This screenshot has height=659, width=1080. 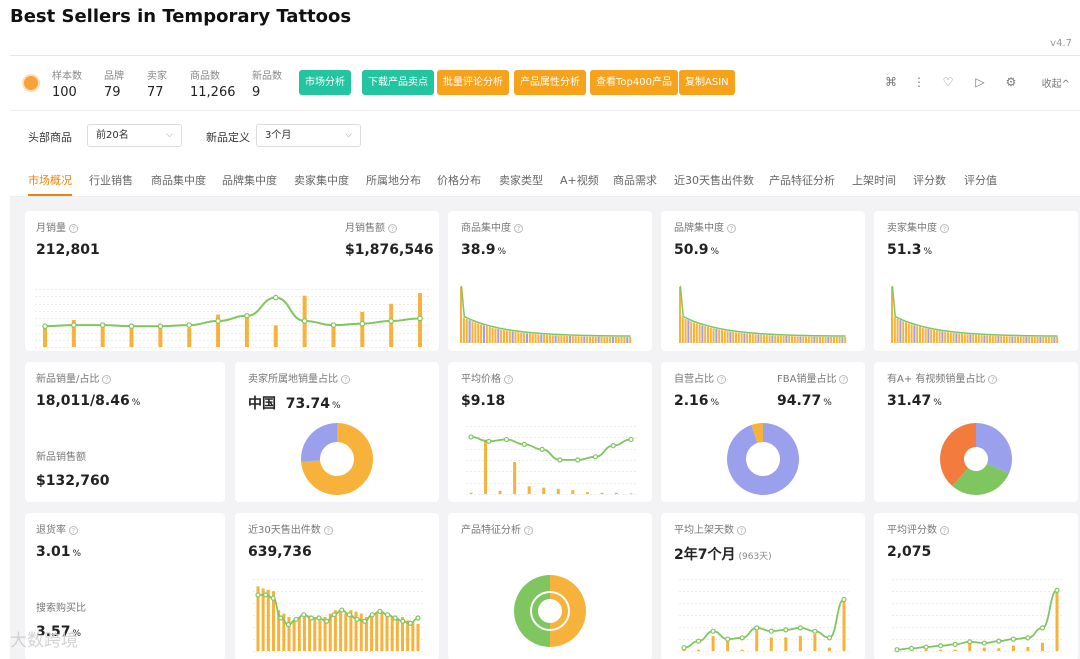 I want to click on new-product-def-select: 3个月 ⌵, so click(x=308, y=135).